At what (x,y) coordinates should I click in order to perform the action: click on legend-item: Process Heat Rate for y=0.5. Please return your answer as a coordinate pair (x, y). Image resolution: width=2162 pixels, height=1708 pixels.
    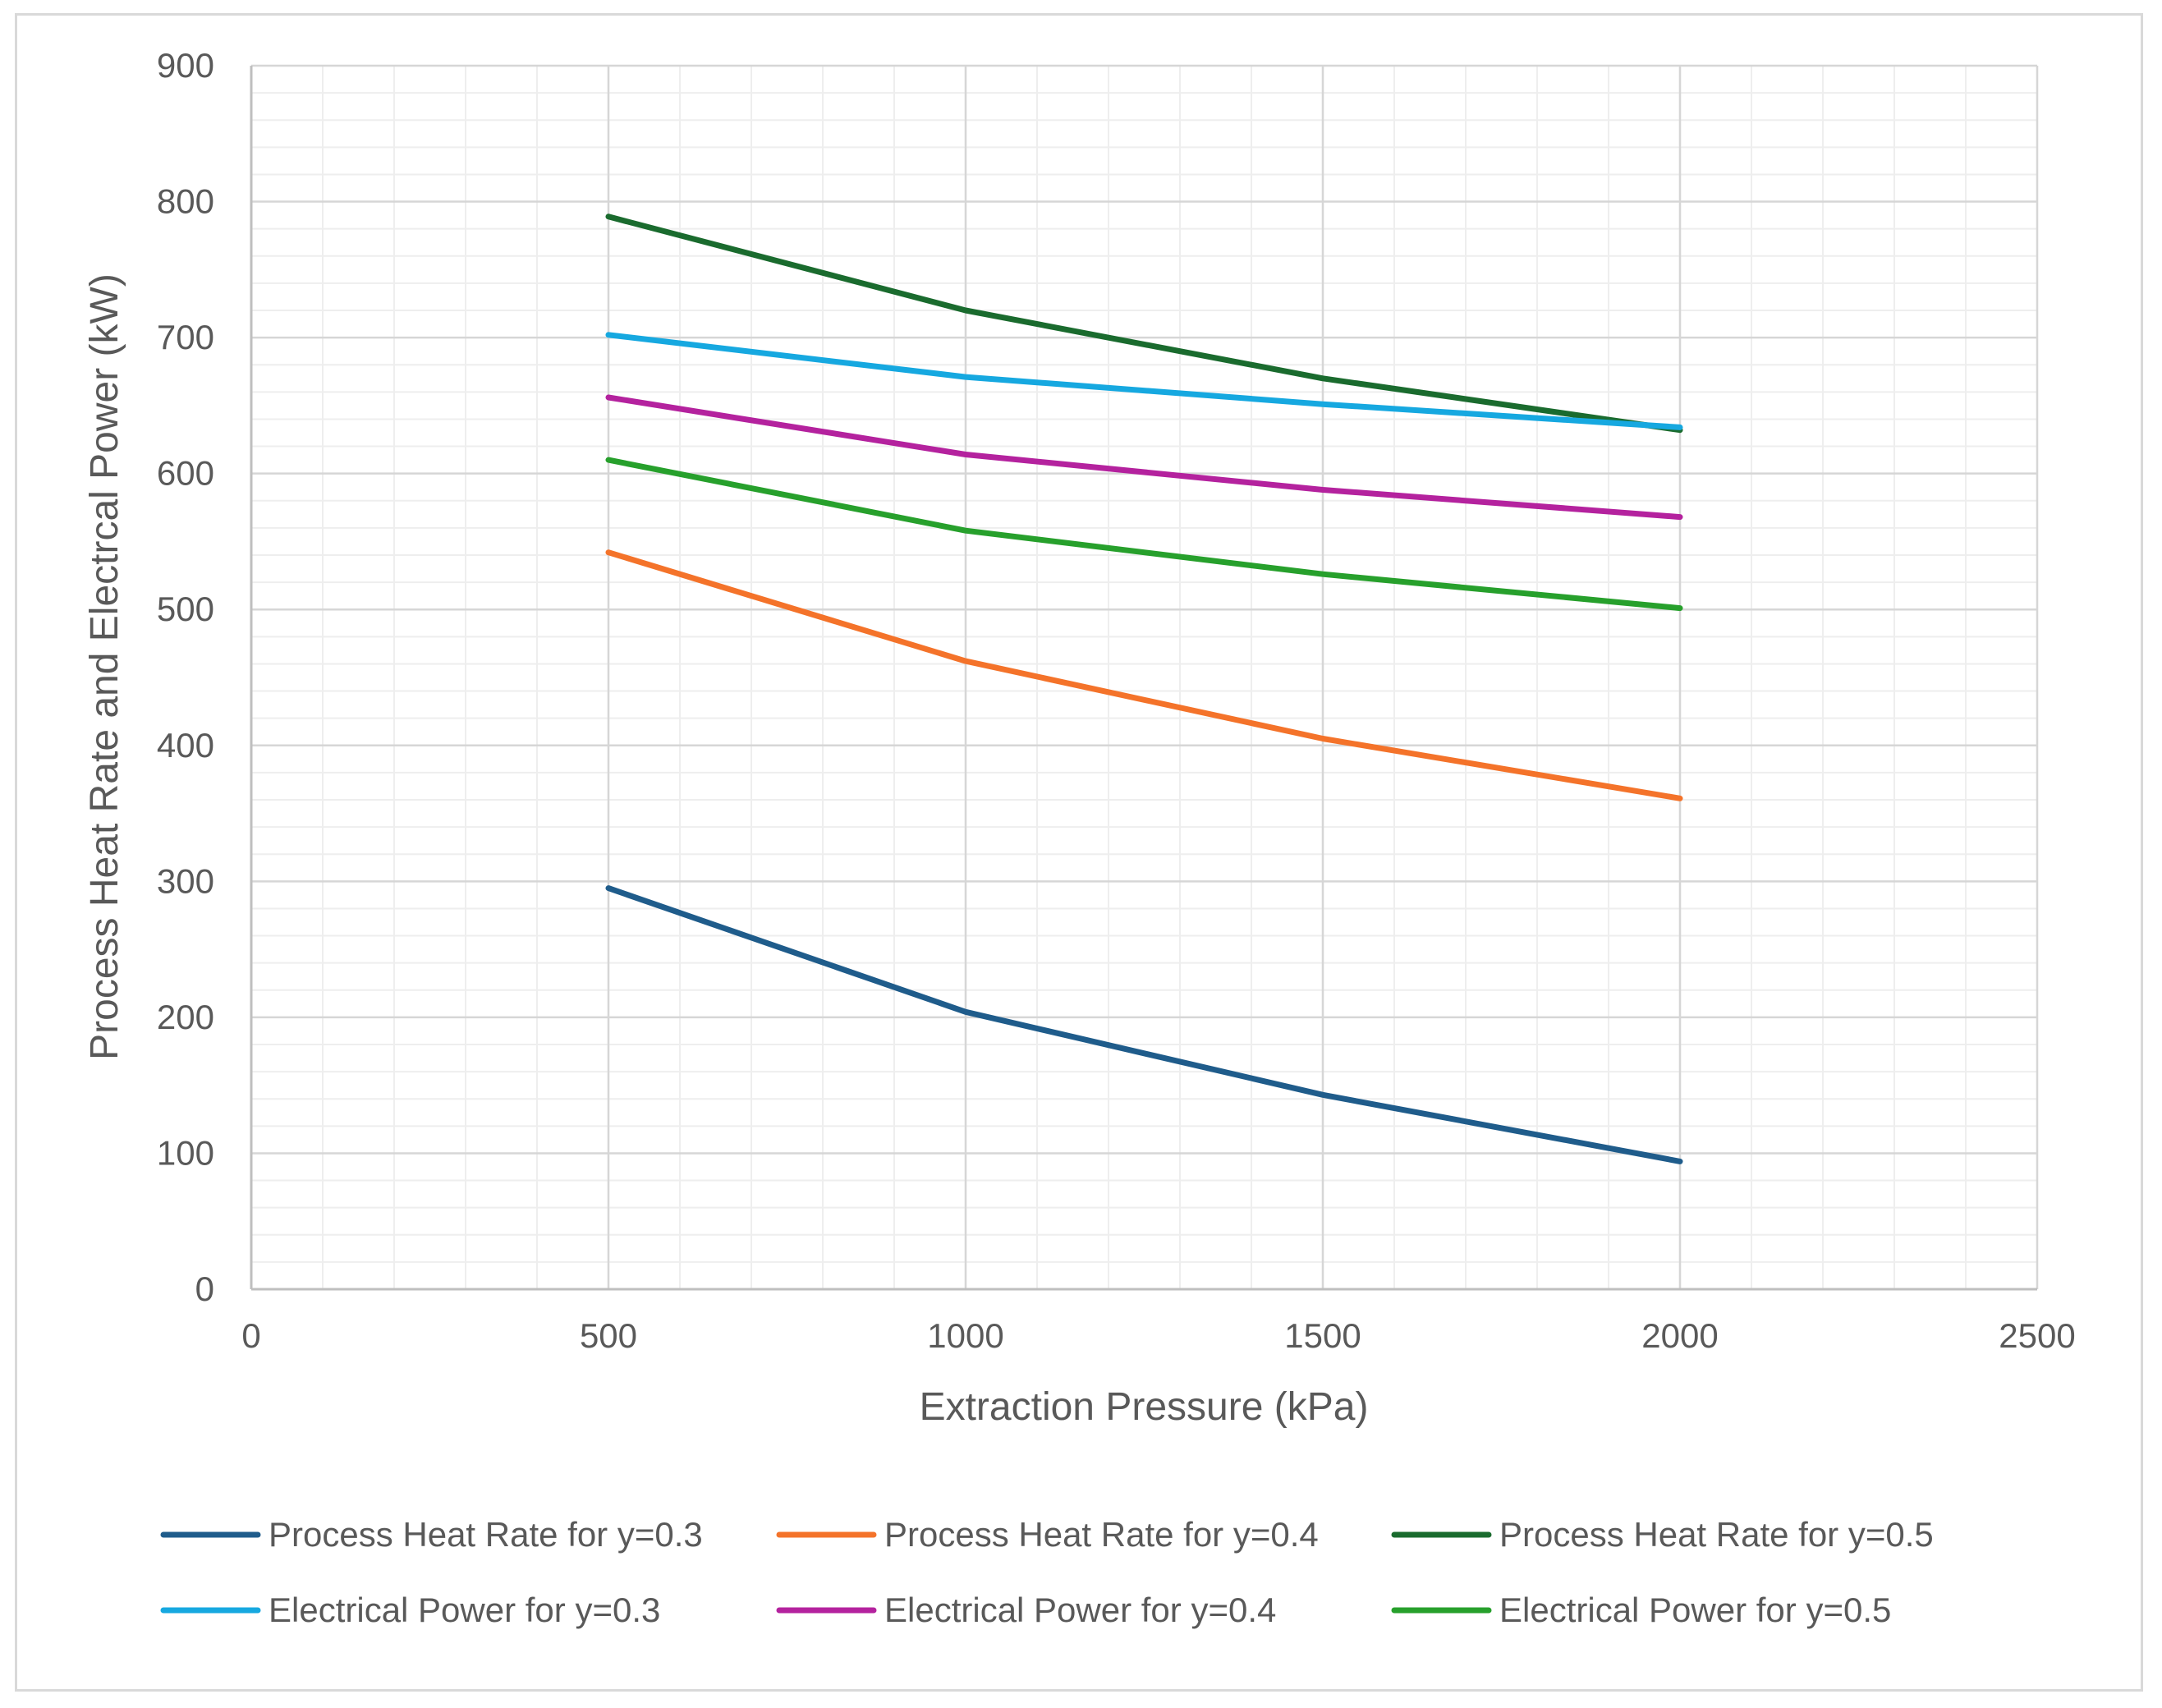
    Looking at the image, I should click on (1662, 1534).